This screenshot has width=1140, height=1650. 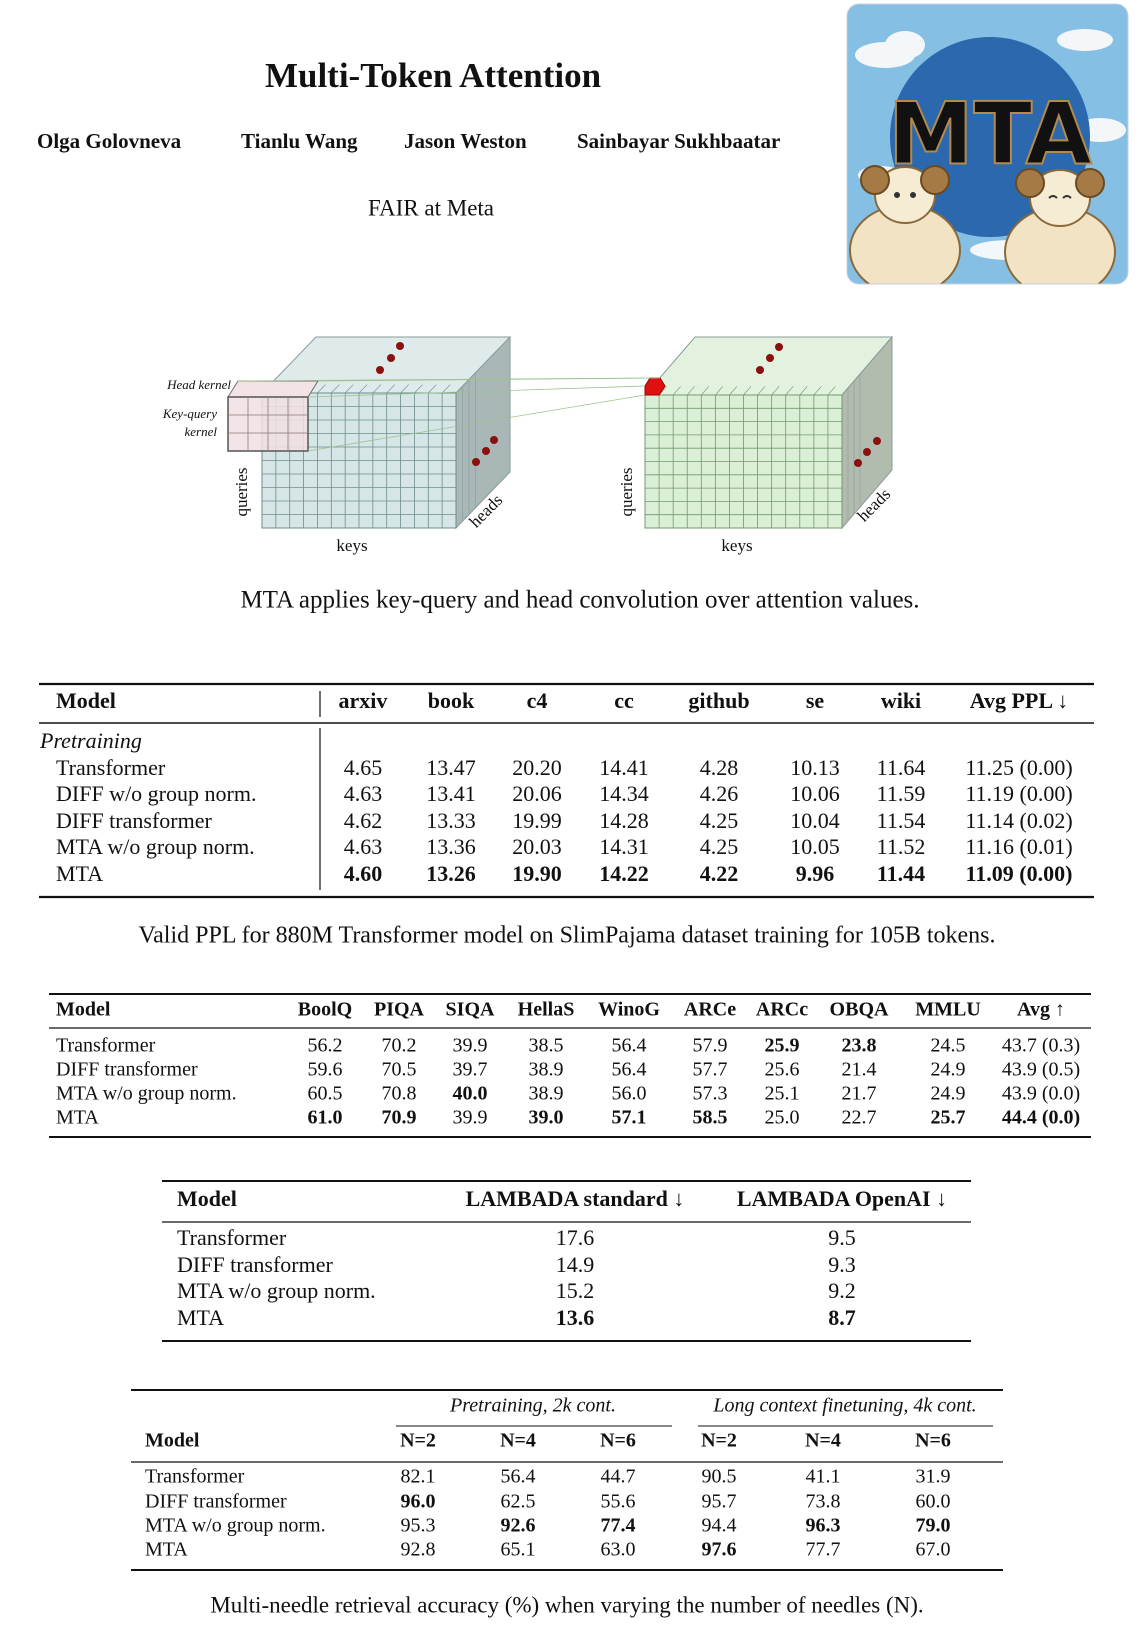 I want to click on column-header: Avg ↑, so click(x=1041, y=1010).